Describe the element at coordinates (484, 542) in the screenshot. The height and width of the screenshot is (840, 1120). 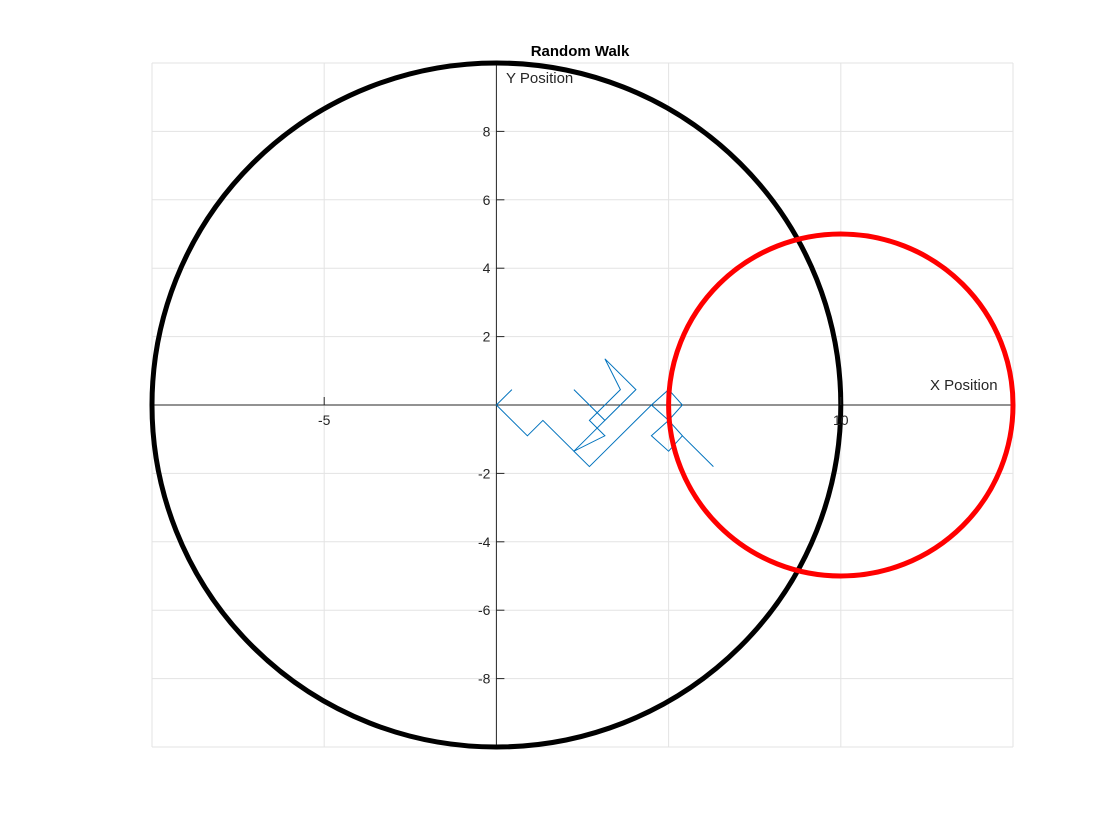
I see `y-tick-label: -4` at that location.